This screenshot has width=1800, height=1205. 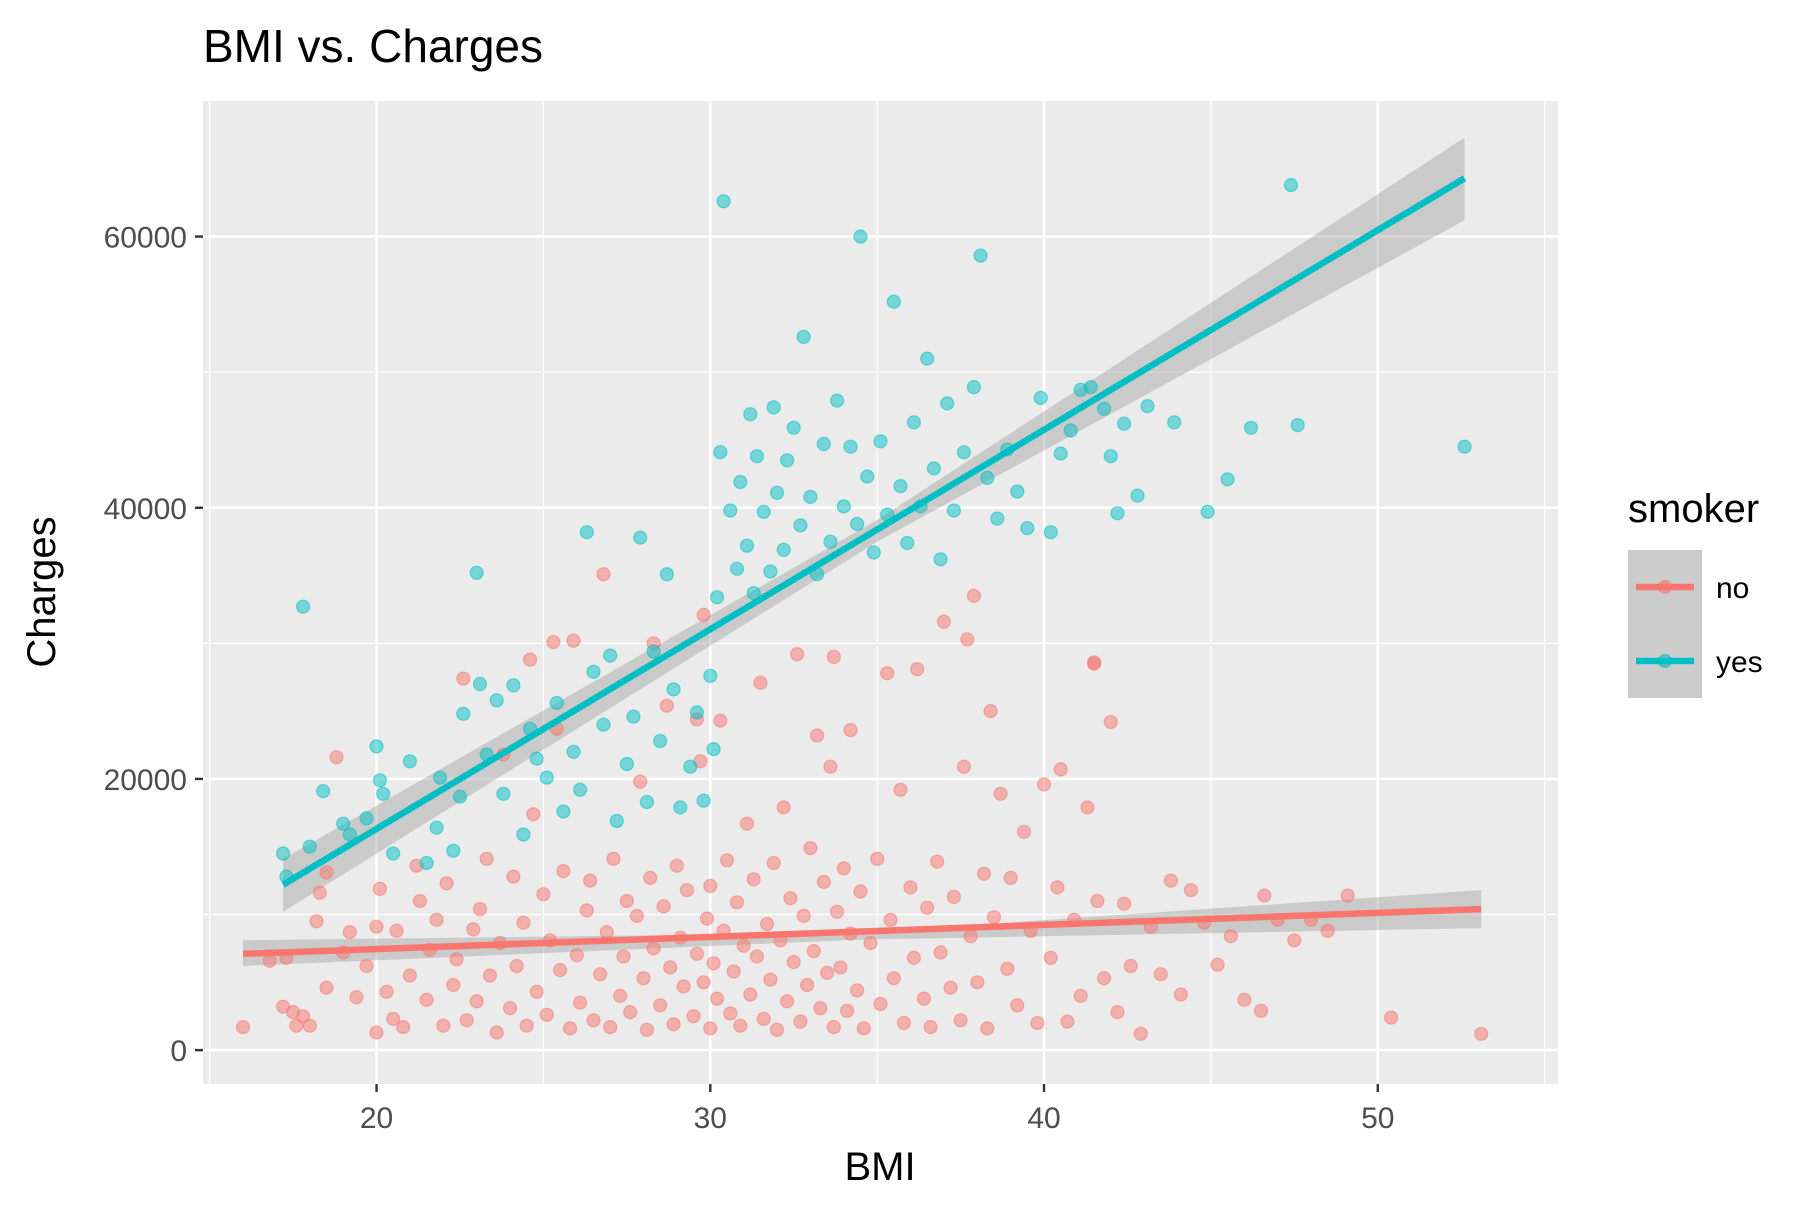 I want to click on x-tick-label: 30, so click(x=710, y=1118).